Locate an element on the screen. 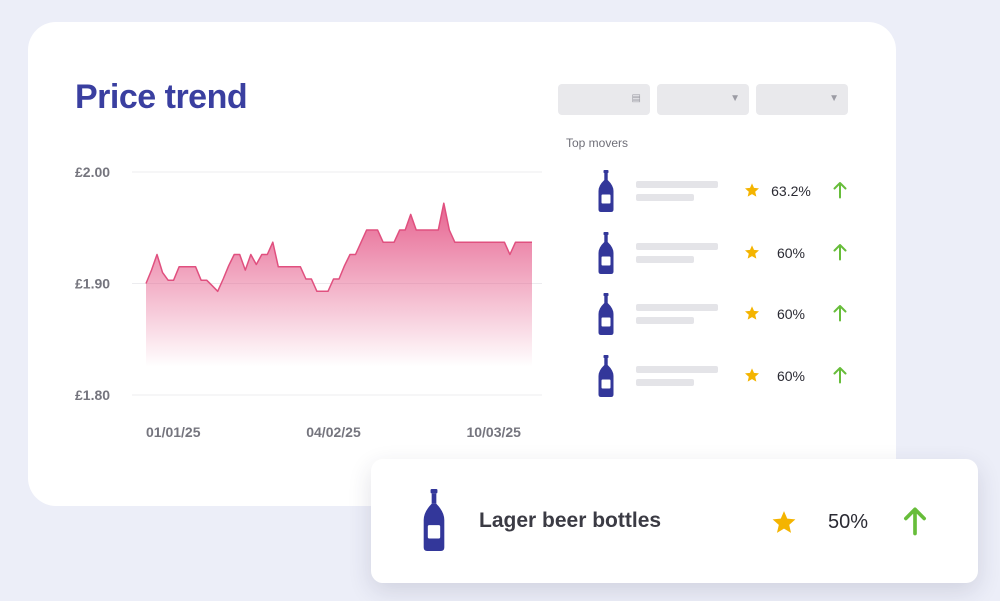 The width and height of the screenshot is (1000, 601). x-tick-label: 04/02/25 is located at coordinates (333, 432).